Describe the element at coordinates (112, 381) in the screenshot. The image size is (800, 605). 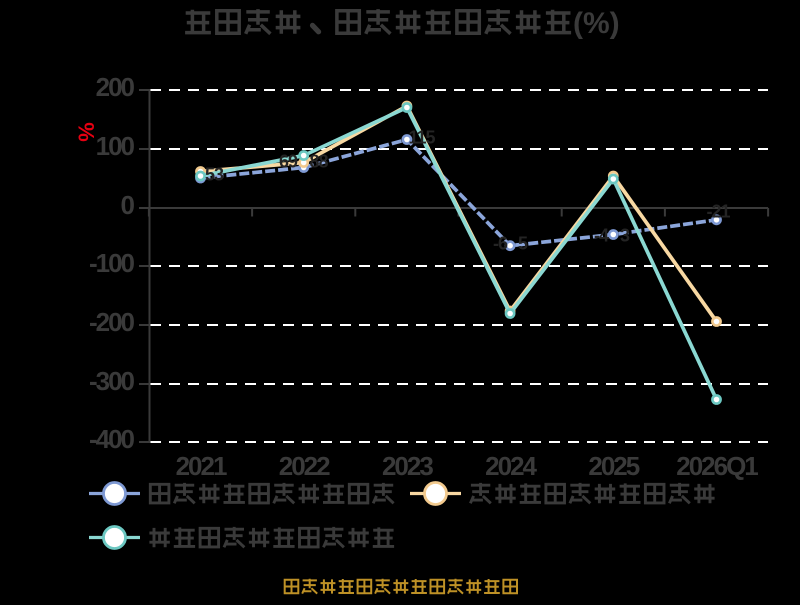
I see `svg-text: -300` at that location.